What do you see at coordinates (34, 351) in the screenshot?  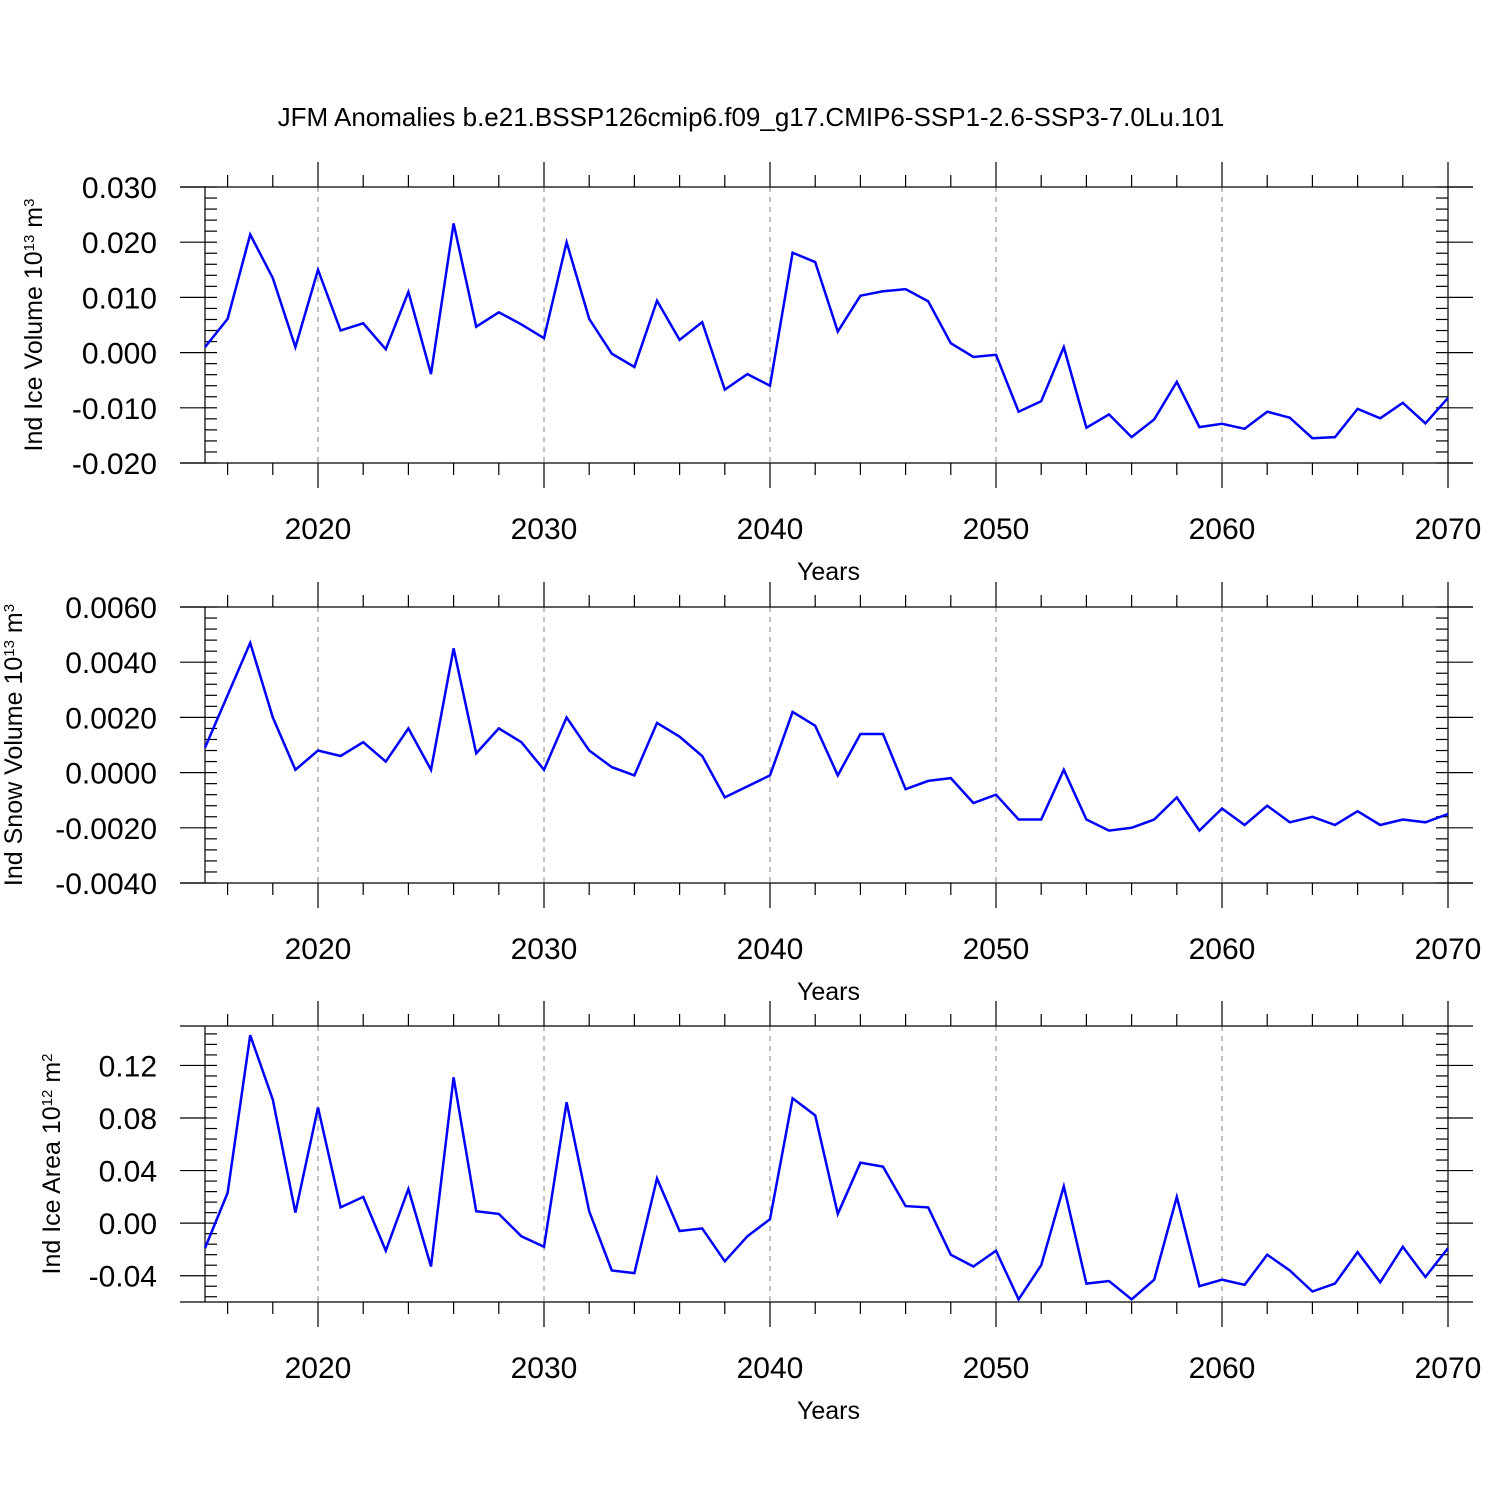 I see `y-axis-label-main: Ind Ice Volume 10` at bounding box center [34, 351].